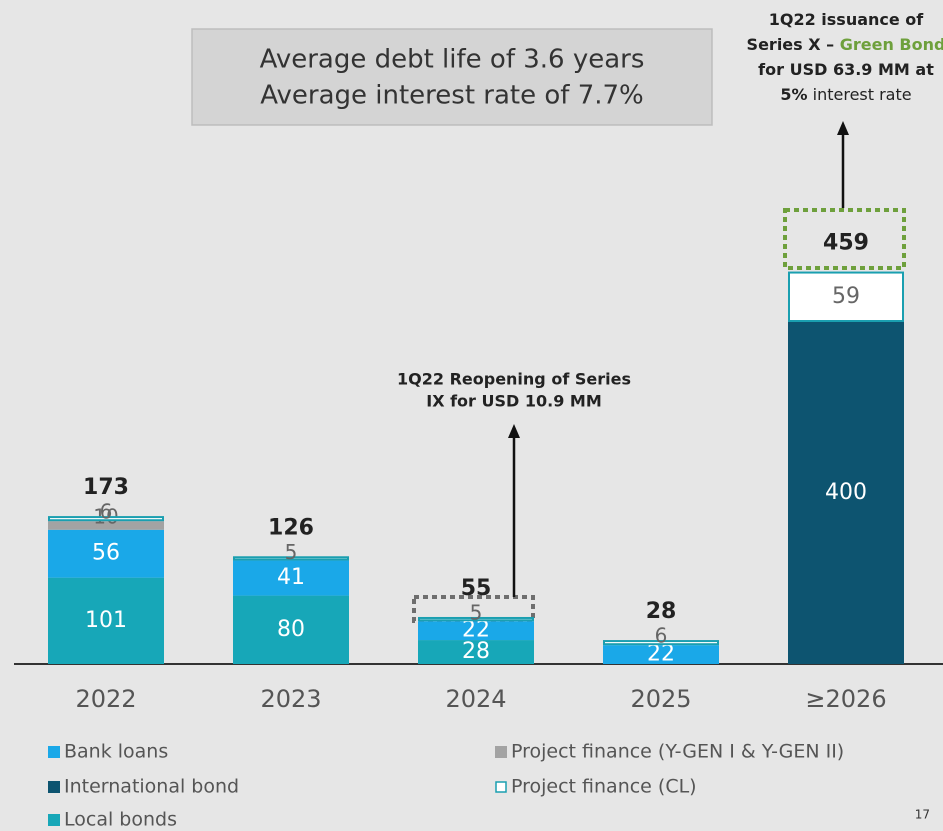  What do you see at coordinates (105, 699) in the screenshot?
I see `x-tick-label: 2022` at bounding box center [105, 699].